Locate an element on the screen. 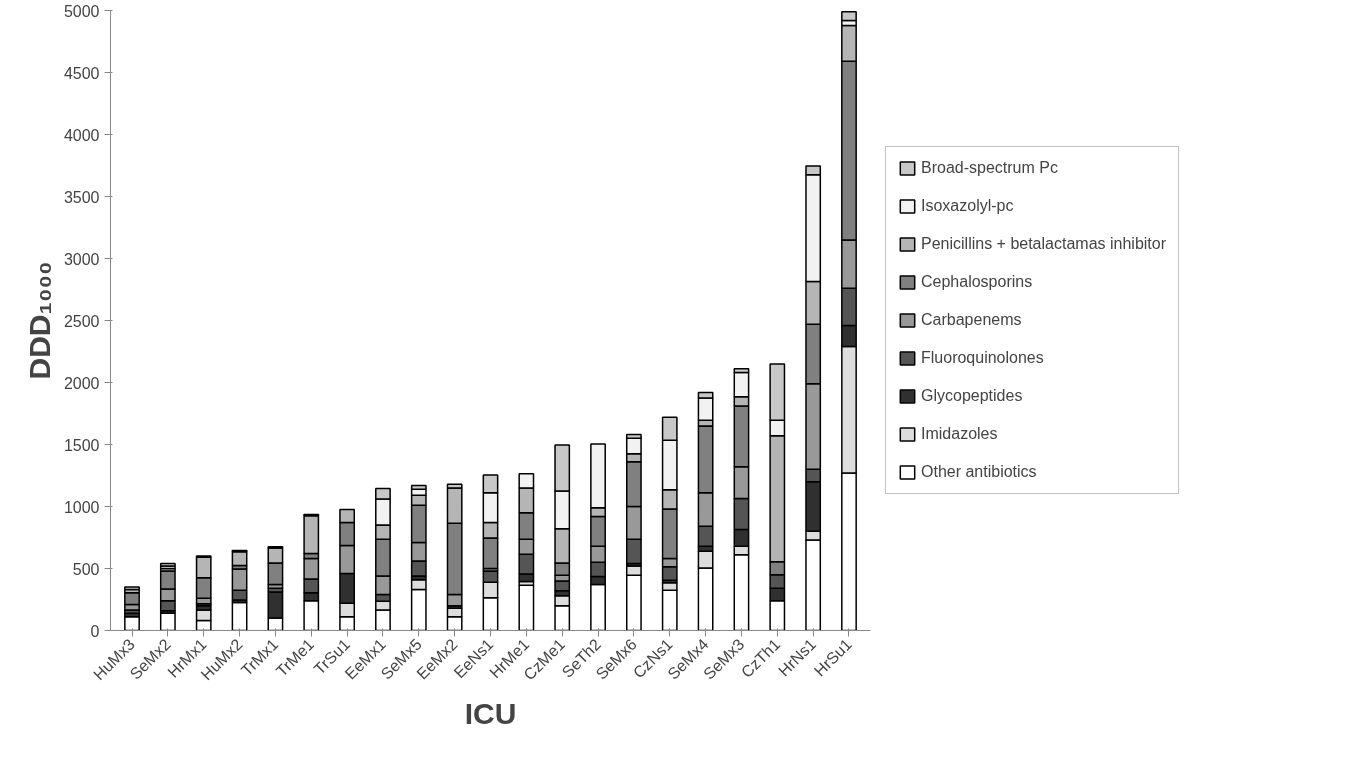  legend-label: Glycopeptides is located at coordinates (972, 396).